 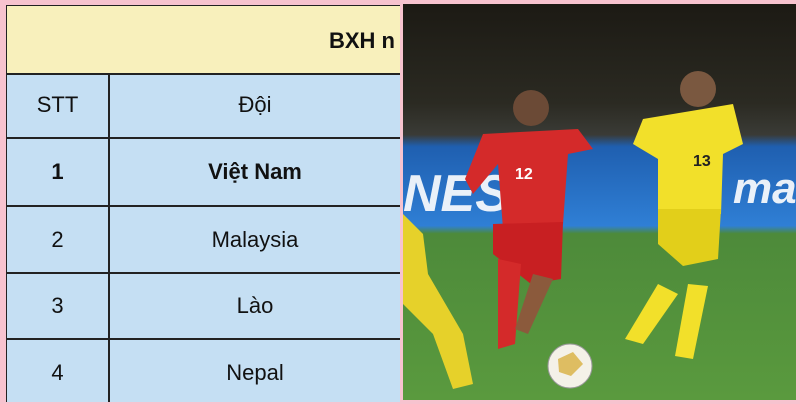 I want to click on team-cell: Malaysia, so click(x=255, y=239).